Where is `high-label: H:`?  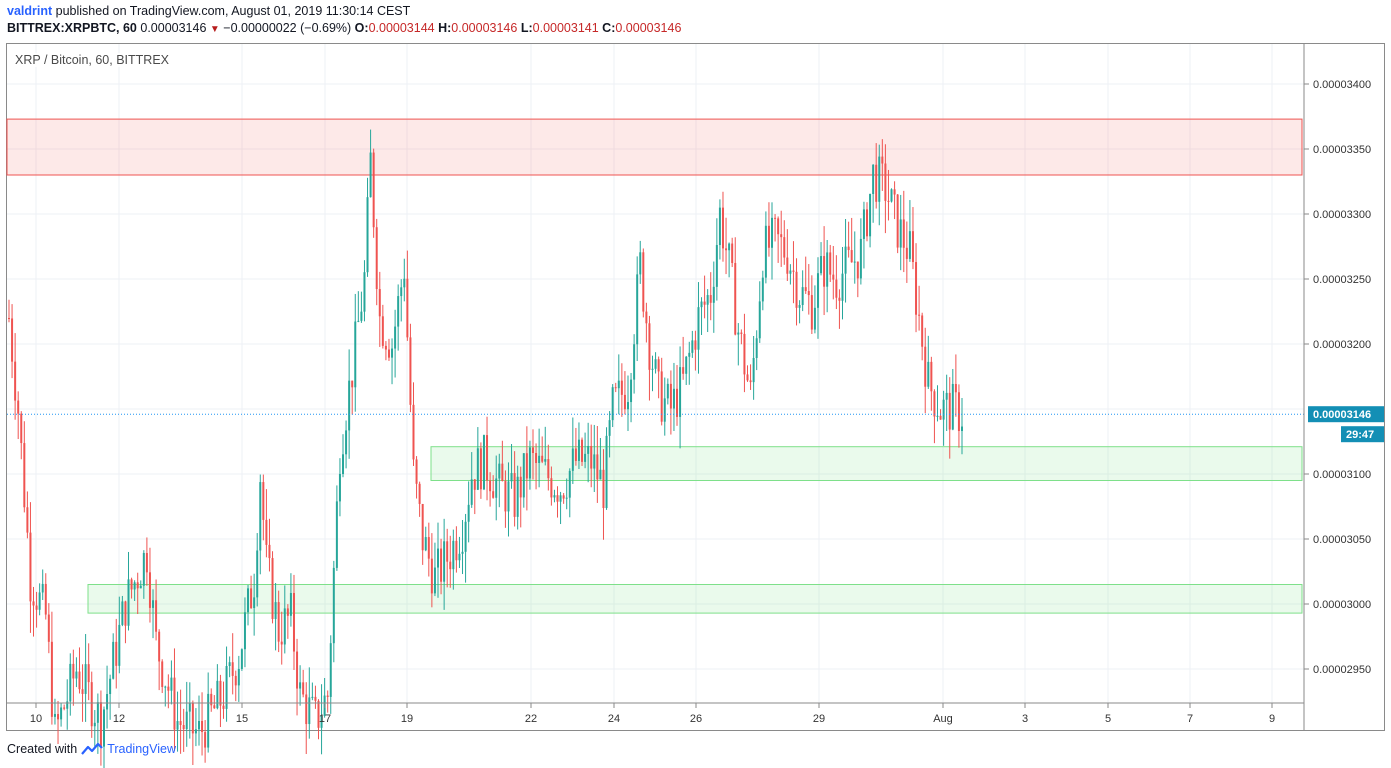 high-label: H: is located at coordinates (445, 28).